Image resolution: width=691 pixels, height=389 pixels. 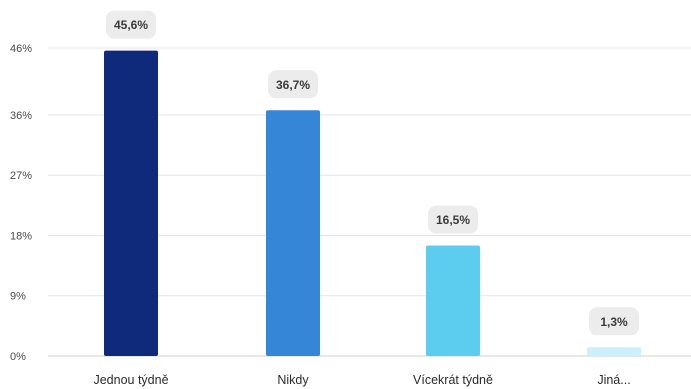 I want to click on y-tick-label: 0%, so click(x=18, y=357).